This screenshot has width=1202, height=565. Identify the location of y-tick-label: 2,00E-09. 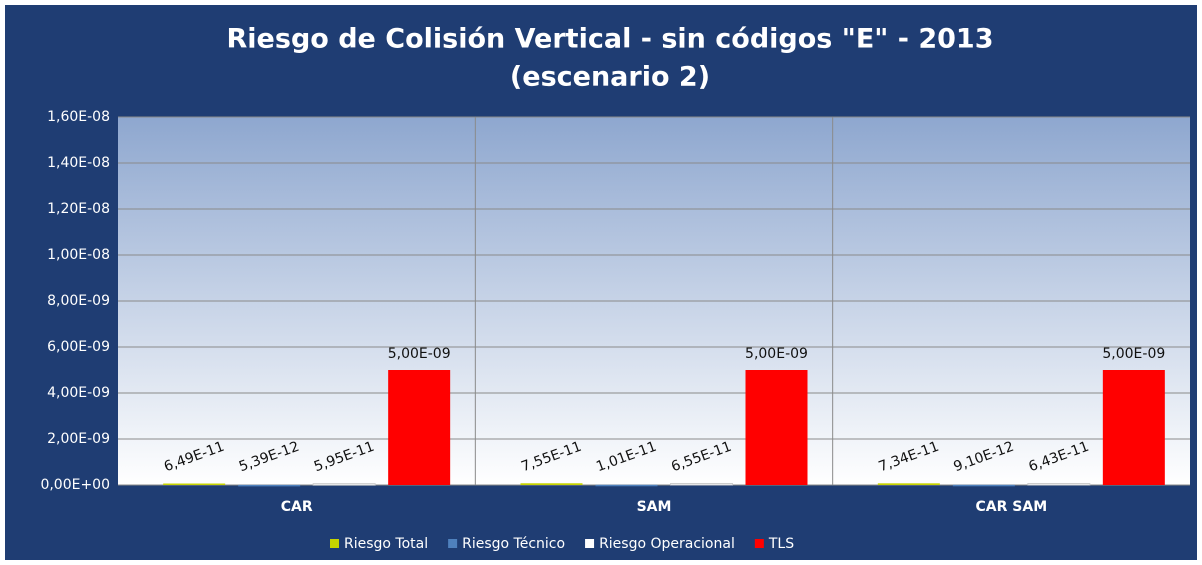
(78, 439).